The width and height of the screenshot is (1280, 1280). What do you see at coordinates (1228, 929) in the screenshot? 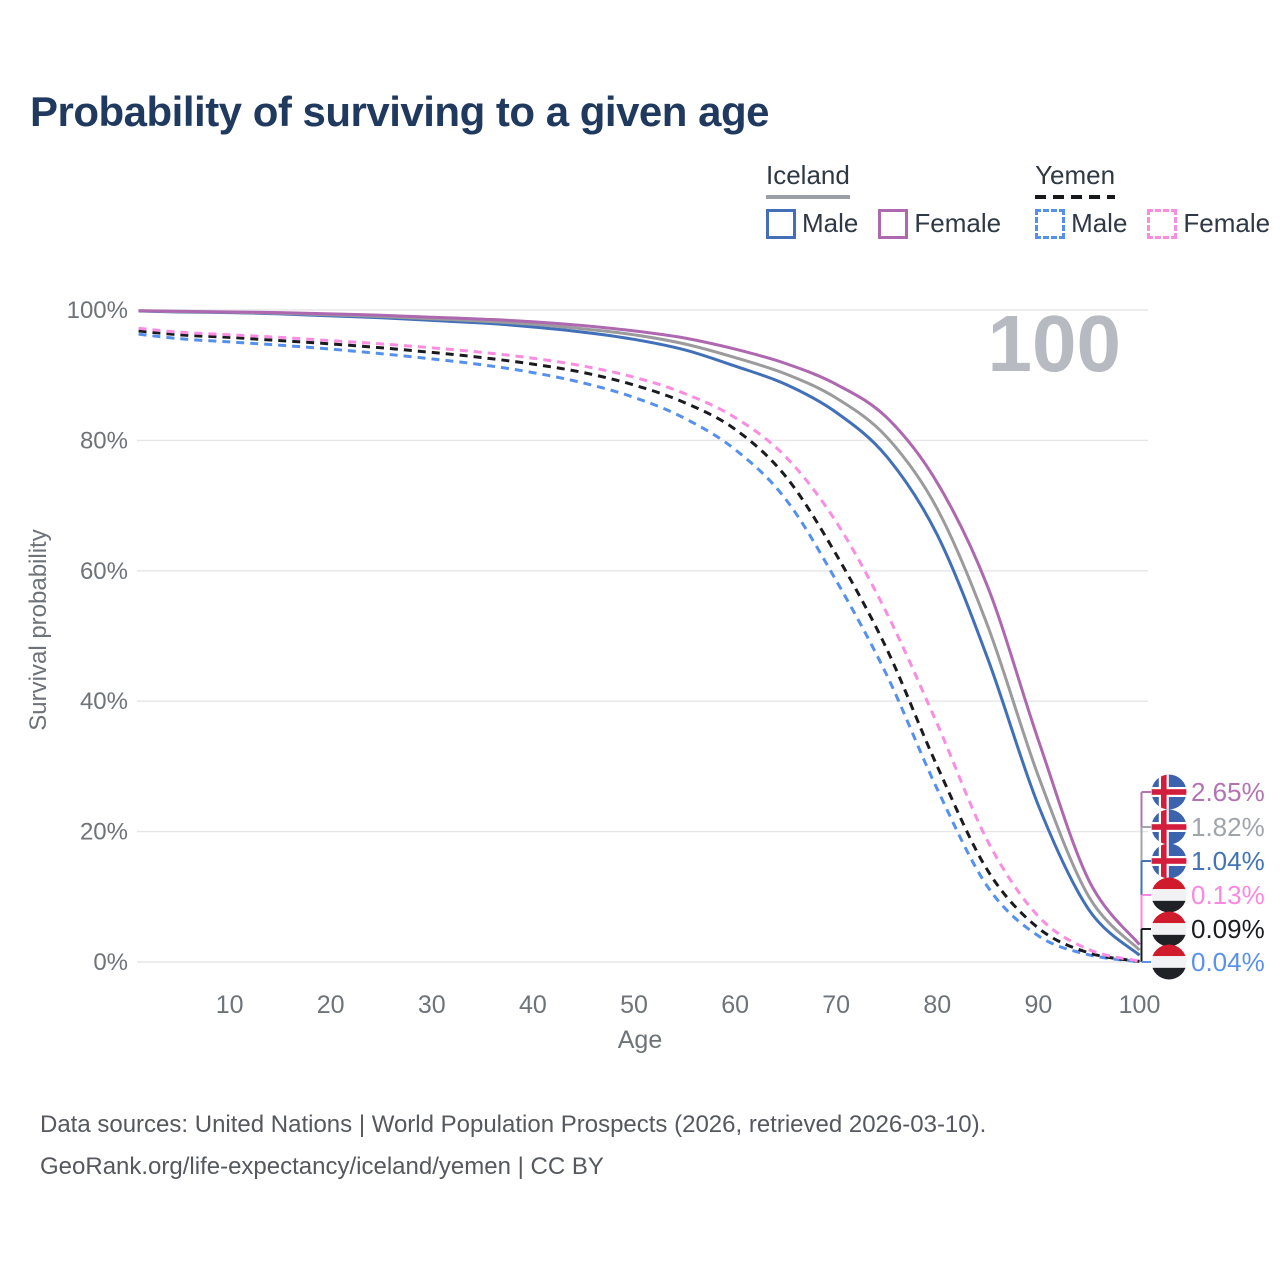
I see `end-value-label-yemen-both: 0.09%` at bounding box center [1228, 929].